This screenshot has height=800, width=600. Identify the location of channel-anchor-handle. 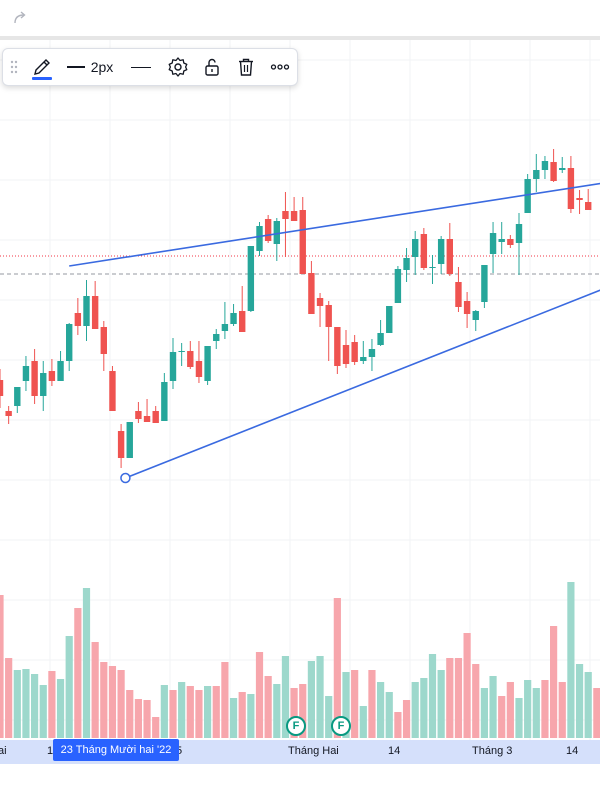
(125, 478).